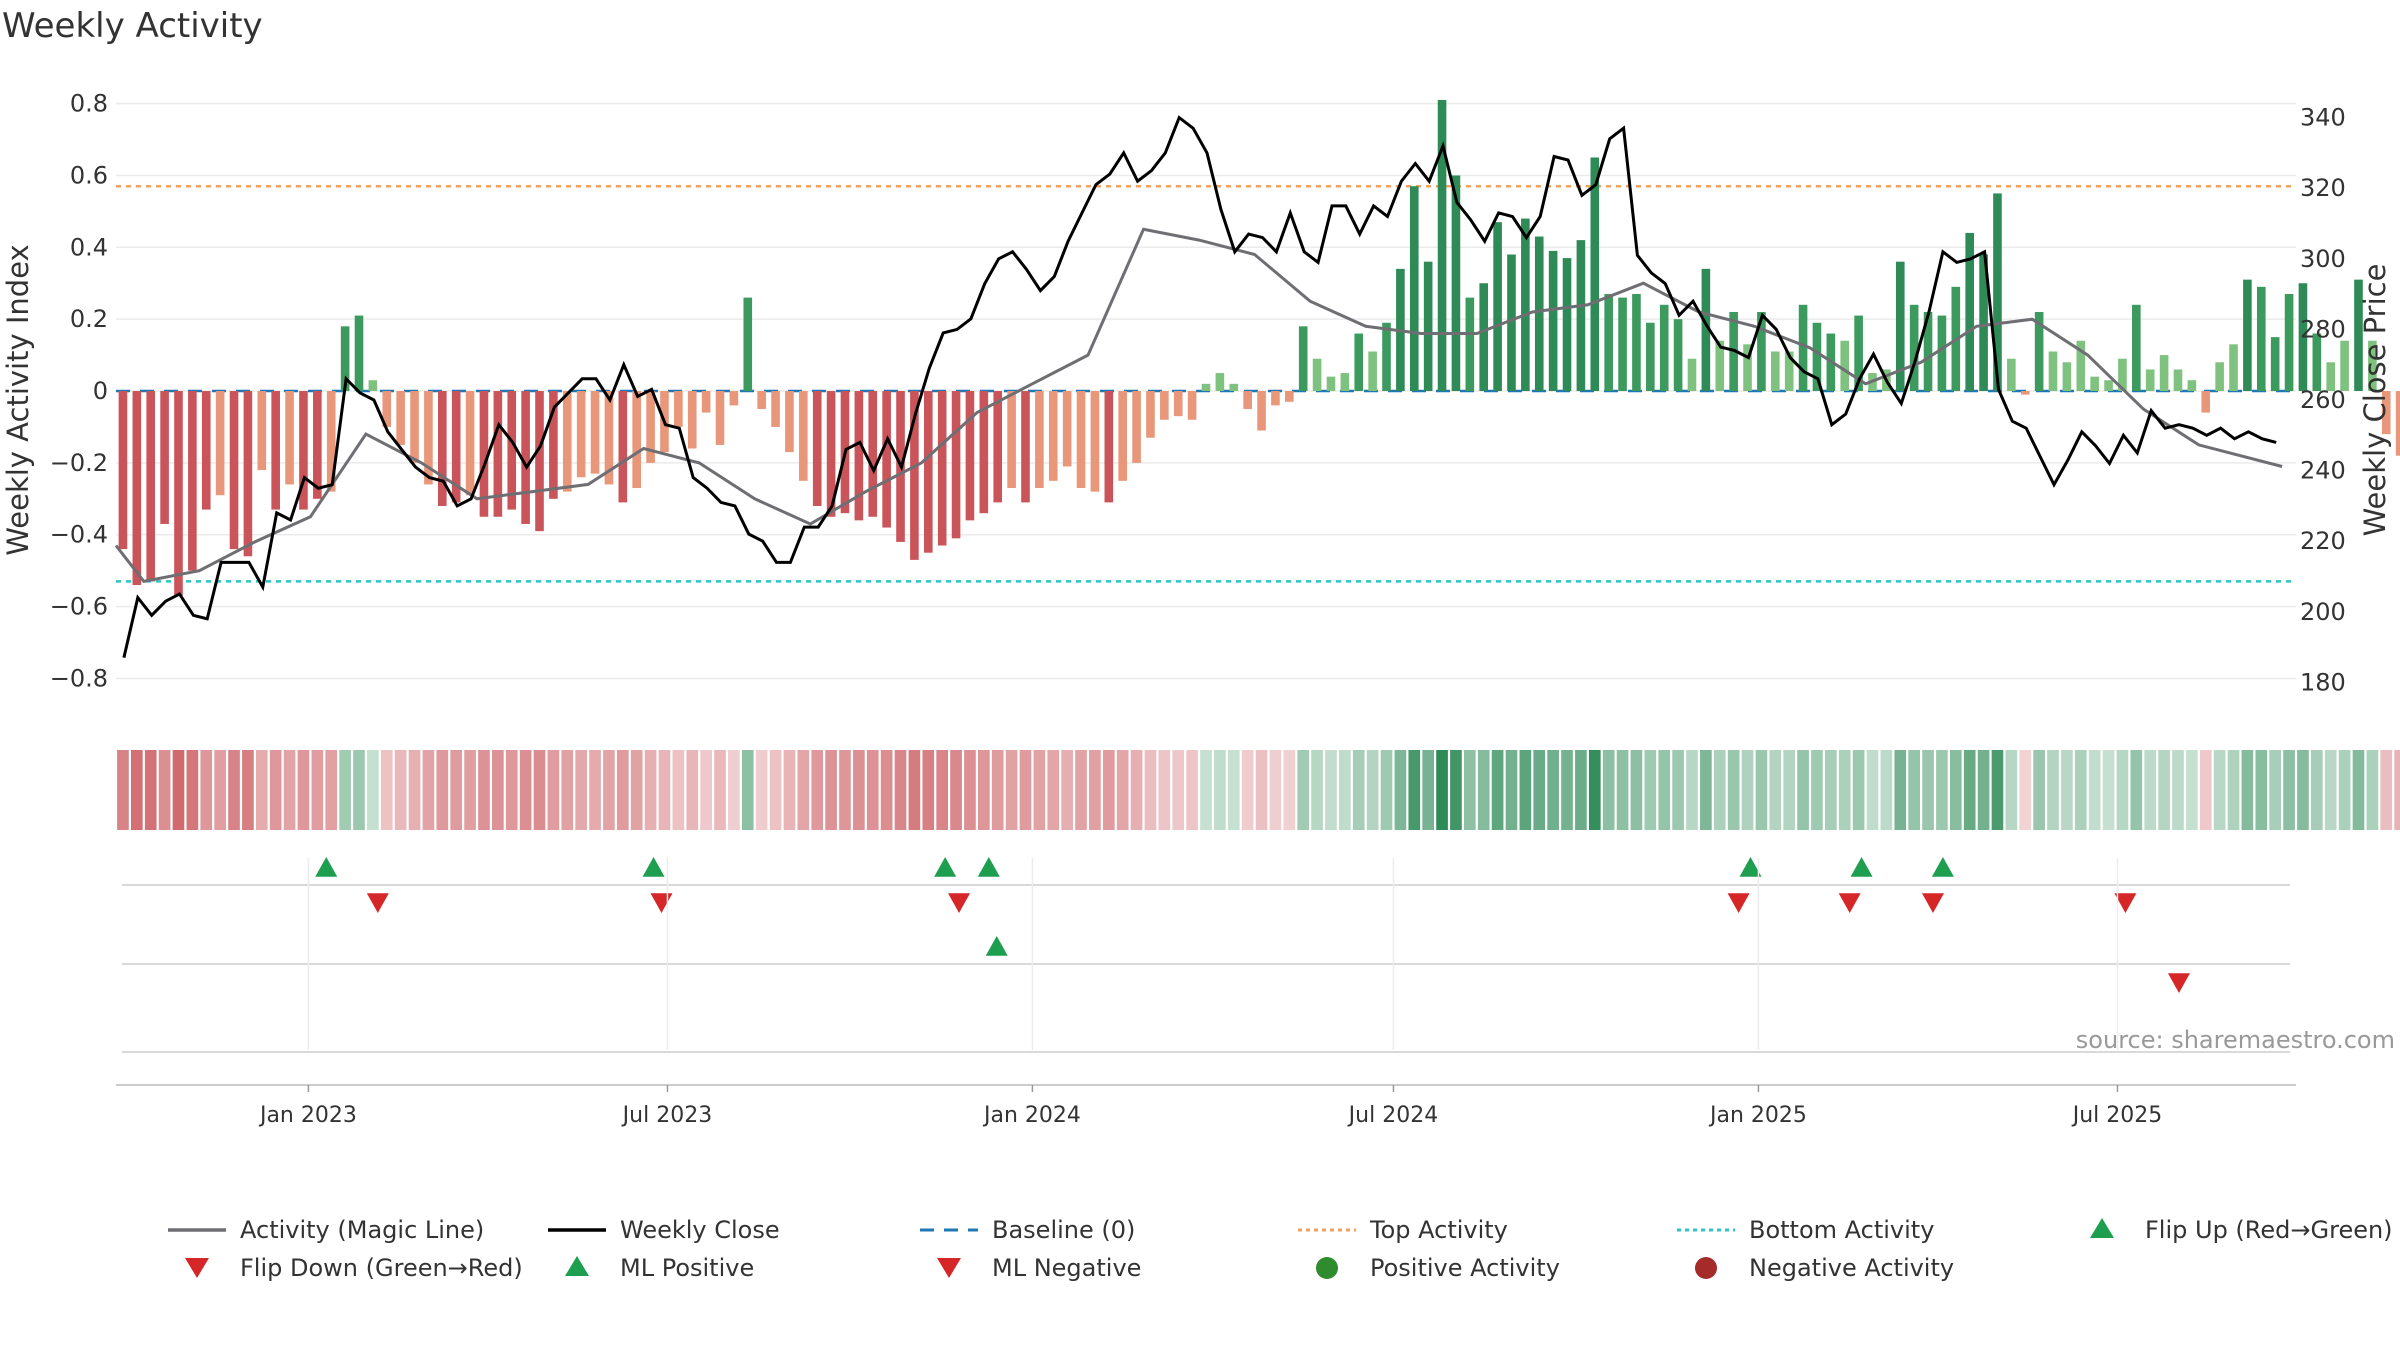 Image resolution: width=2400 pixels, height=1350 pixels. Describe the element at coordinates (1393, 1115) in the screenshot. I see `date-tick-label: Jul 2024` at that location.